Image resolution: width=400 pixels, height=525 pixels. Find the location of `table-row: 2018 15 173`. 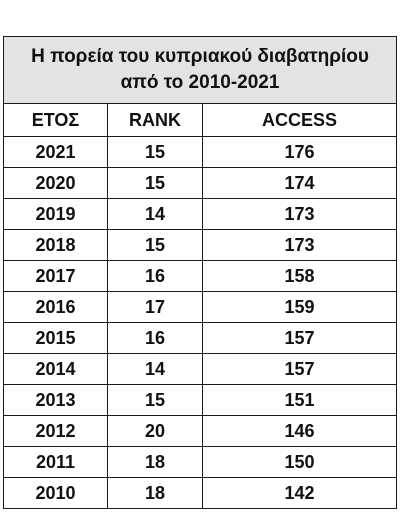

table-row: 2018 15 173 is located at coordinates (200, 245).